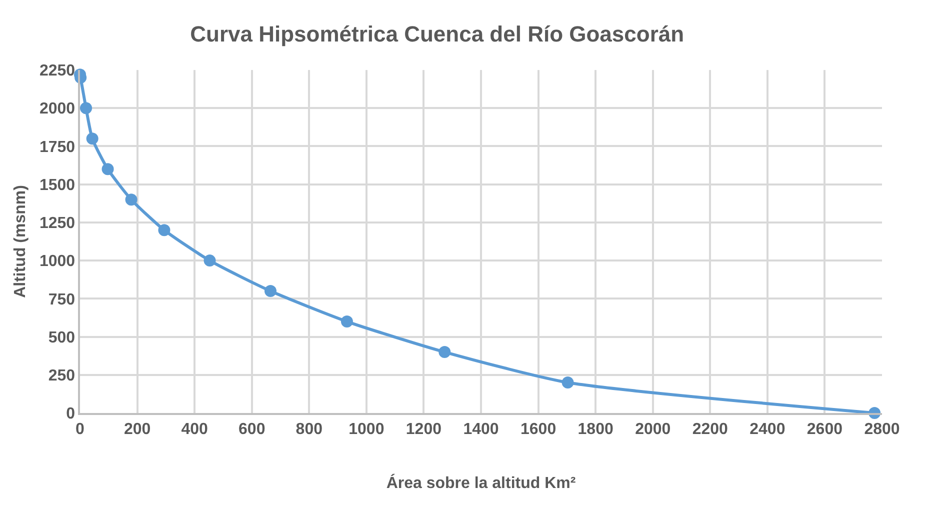  I want to click on x-tick-label: 1000, so click(366, 429).